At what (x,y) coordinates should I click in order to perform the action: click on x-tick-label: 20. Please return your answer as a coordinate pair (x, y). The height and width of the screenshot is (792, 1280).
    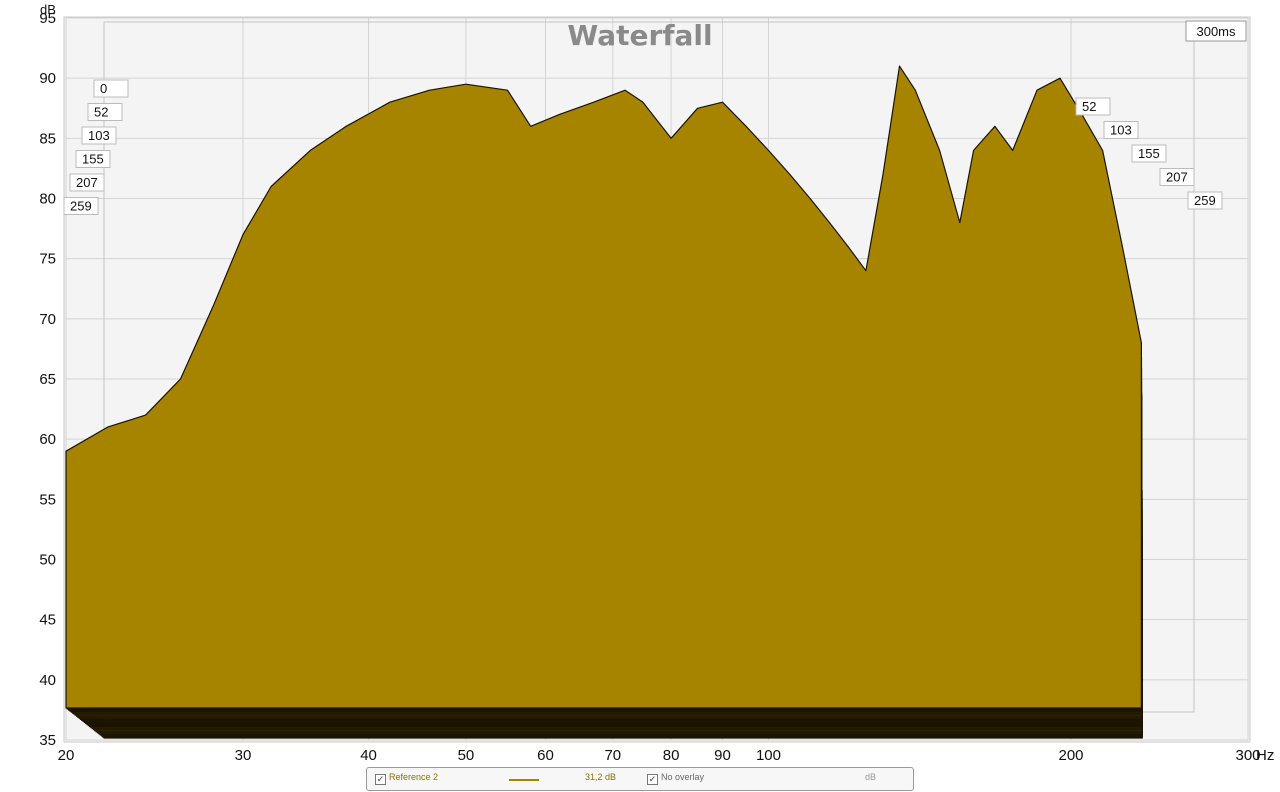
    Looking at the image, I should click on (66, 755).